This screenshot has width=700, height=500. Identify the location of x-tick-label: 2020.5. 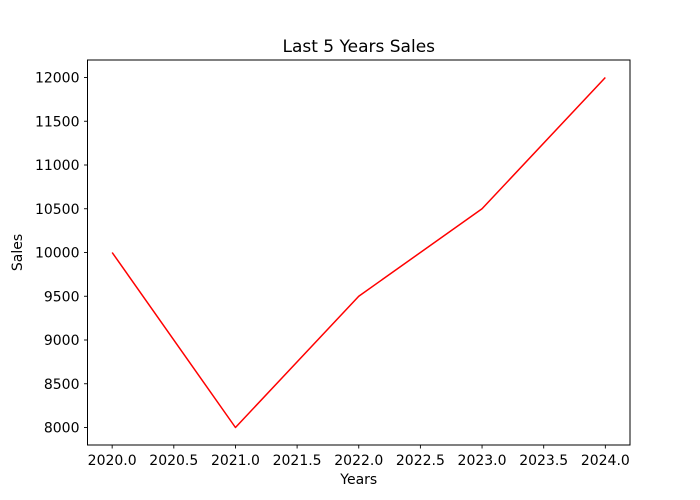
(173, 461).